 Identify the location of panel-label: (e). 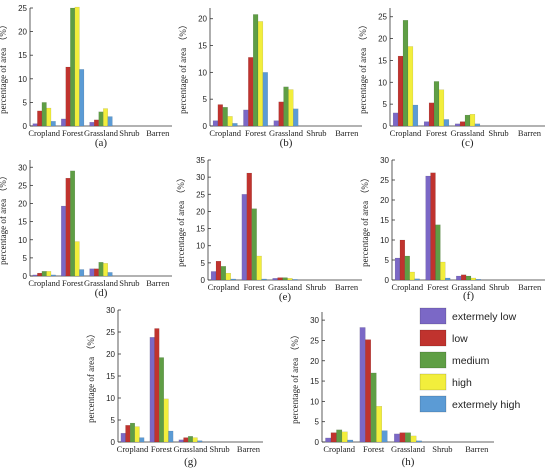
(285, 297).